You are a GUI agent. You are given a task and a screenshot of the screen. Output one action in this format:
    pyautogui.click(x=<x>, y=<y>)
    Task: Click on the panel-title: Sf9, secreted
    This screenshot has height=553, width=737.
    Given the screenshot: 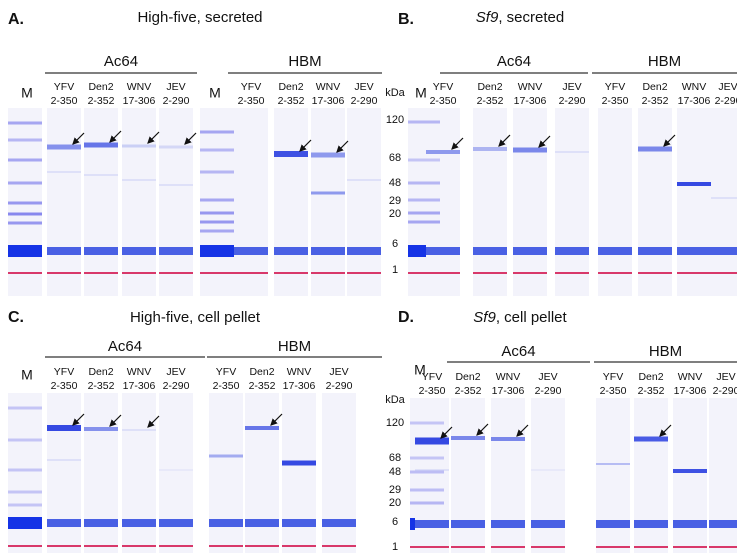 What is the action you would take?
    pyautogui.click(x=520, y=17)
    